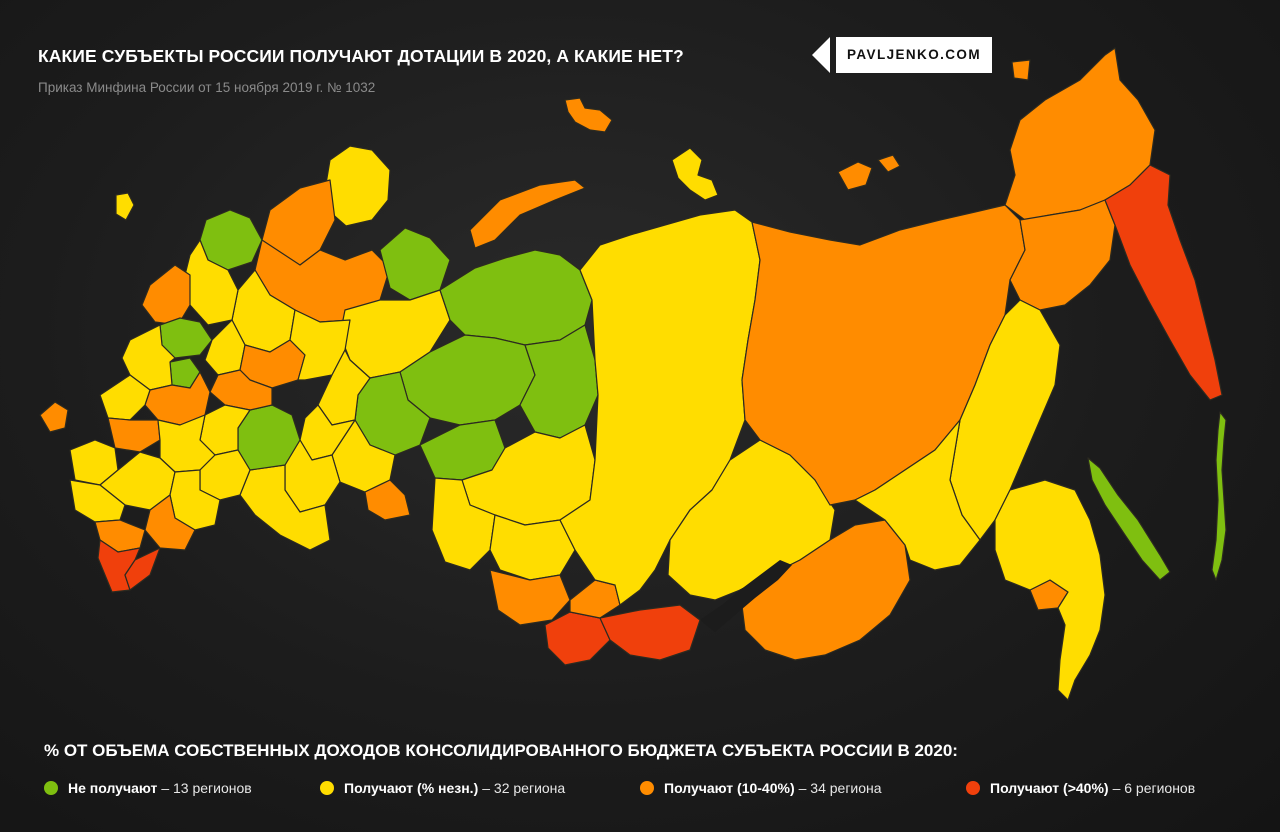 Image resolution: width=1280 pixels, height=832 pixels. I want to click on region-irkutsk, so click(751, 520).